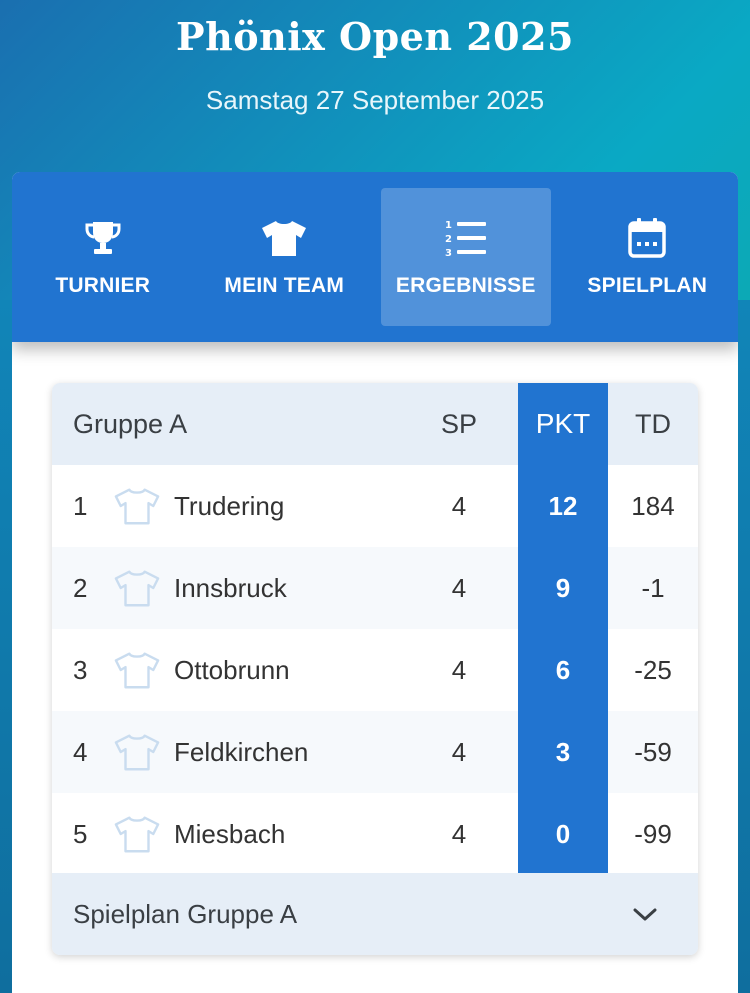 This screenshot has height=993, width=750. I want to click on point-difference: -25, so click(653, 669).